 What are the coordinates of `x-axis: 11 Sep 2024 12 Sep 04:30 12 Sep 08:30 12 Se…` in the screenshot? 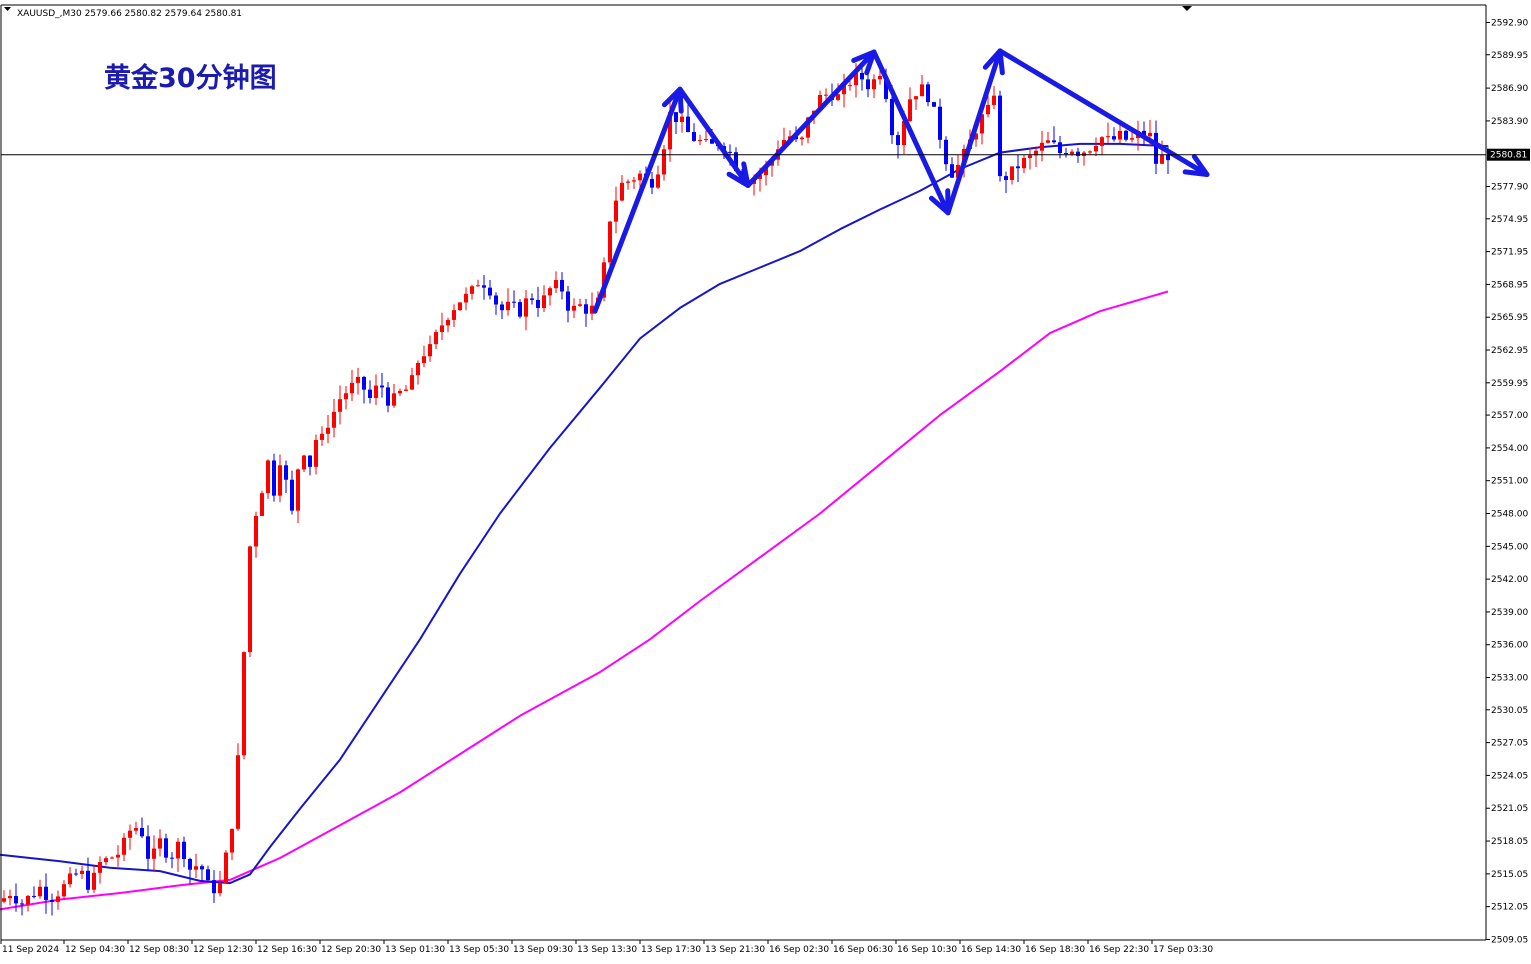 It's located at (606, 947).